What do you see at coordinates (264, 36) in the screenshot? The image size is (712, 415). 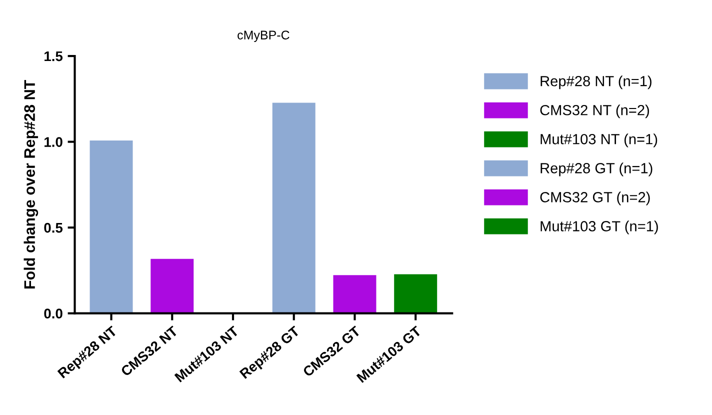 I see `chart-title: cMyBP-C` at bounding box center [264, 36].